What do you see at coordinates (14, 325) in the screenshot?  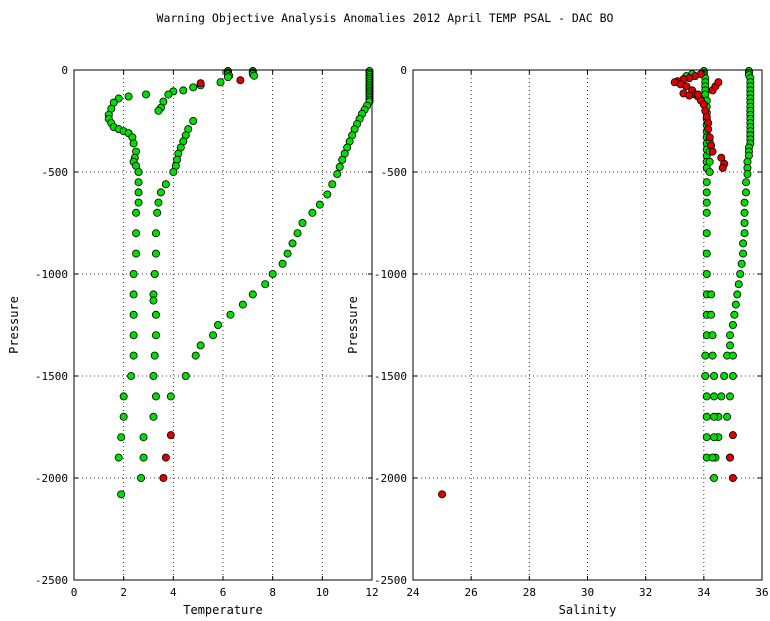 I see `pressure-axis-label-left: Pressure` at bounding box center [14, 325].